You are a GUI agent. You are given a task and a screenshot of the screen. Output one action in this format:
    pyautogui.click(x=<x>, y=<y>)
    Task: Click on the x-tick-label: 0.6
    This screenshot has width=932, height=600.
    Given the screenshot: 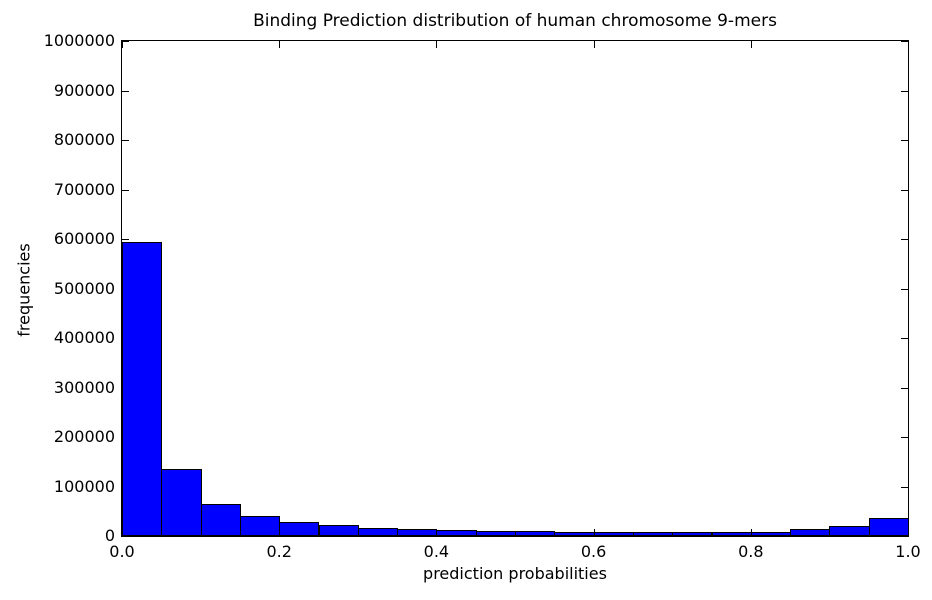 What is the action you would take?
    pyautogui.click(x=593, y=551)
    